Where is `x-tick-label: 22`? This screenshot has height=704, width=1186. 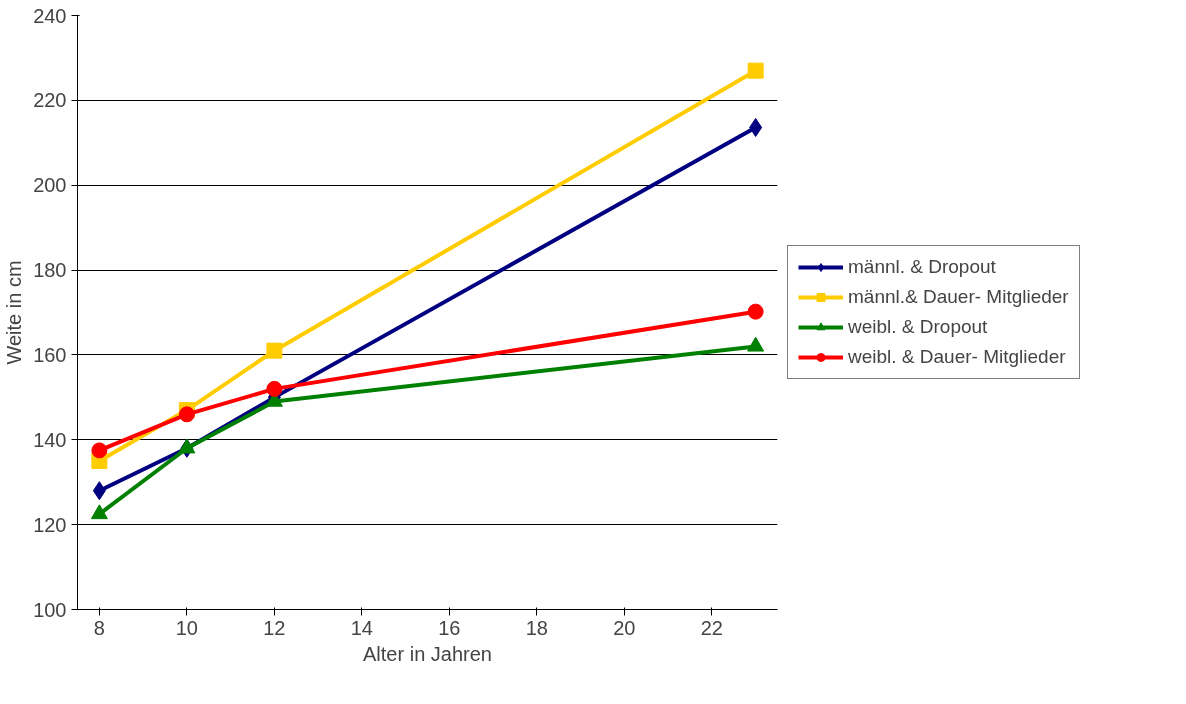
x-tick-label: 22 is located at coordinates (711, 627).